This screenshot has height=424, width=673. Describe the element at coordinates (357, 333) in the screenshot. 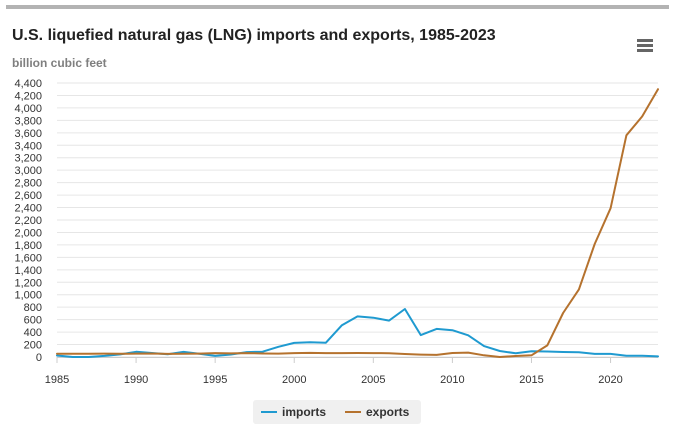

I see `series-line-imports` at that location.